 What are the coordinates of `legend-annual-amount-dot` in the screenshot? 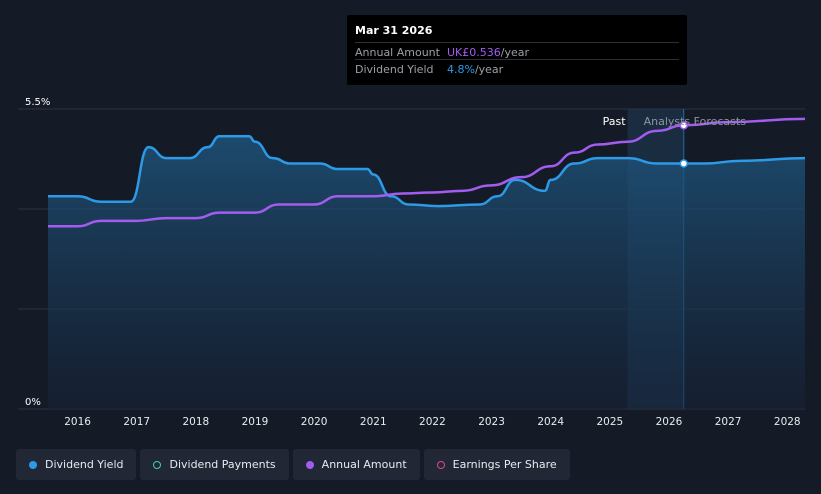 It's located at (309, 464).